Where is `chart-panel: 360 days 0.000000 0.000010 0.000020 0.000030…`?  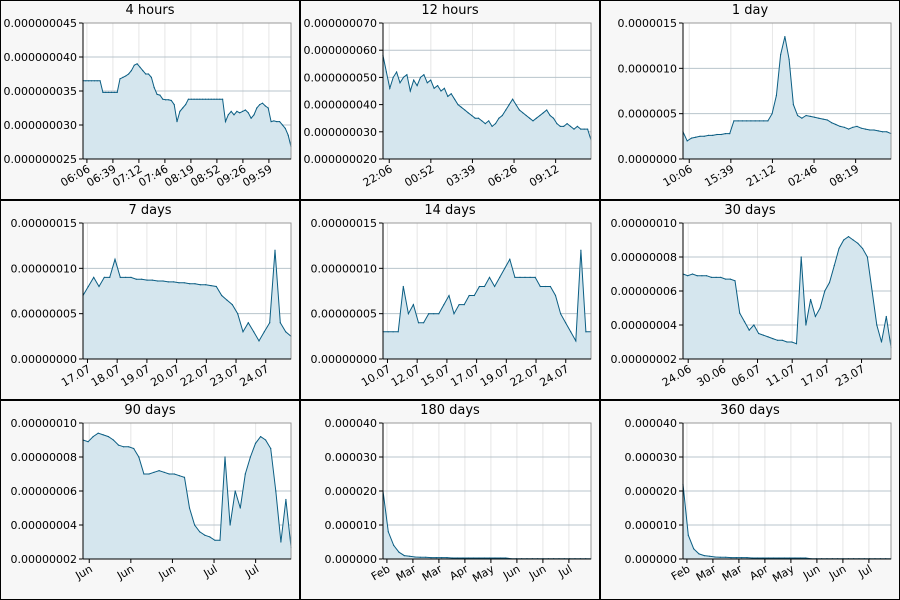
chart-panel: 360 days 0.000000 0.000010 0.000020 0.000030… is located at coordinates (750, 500).